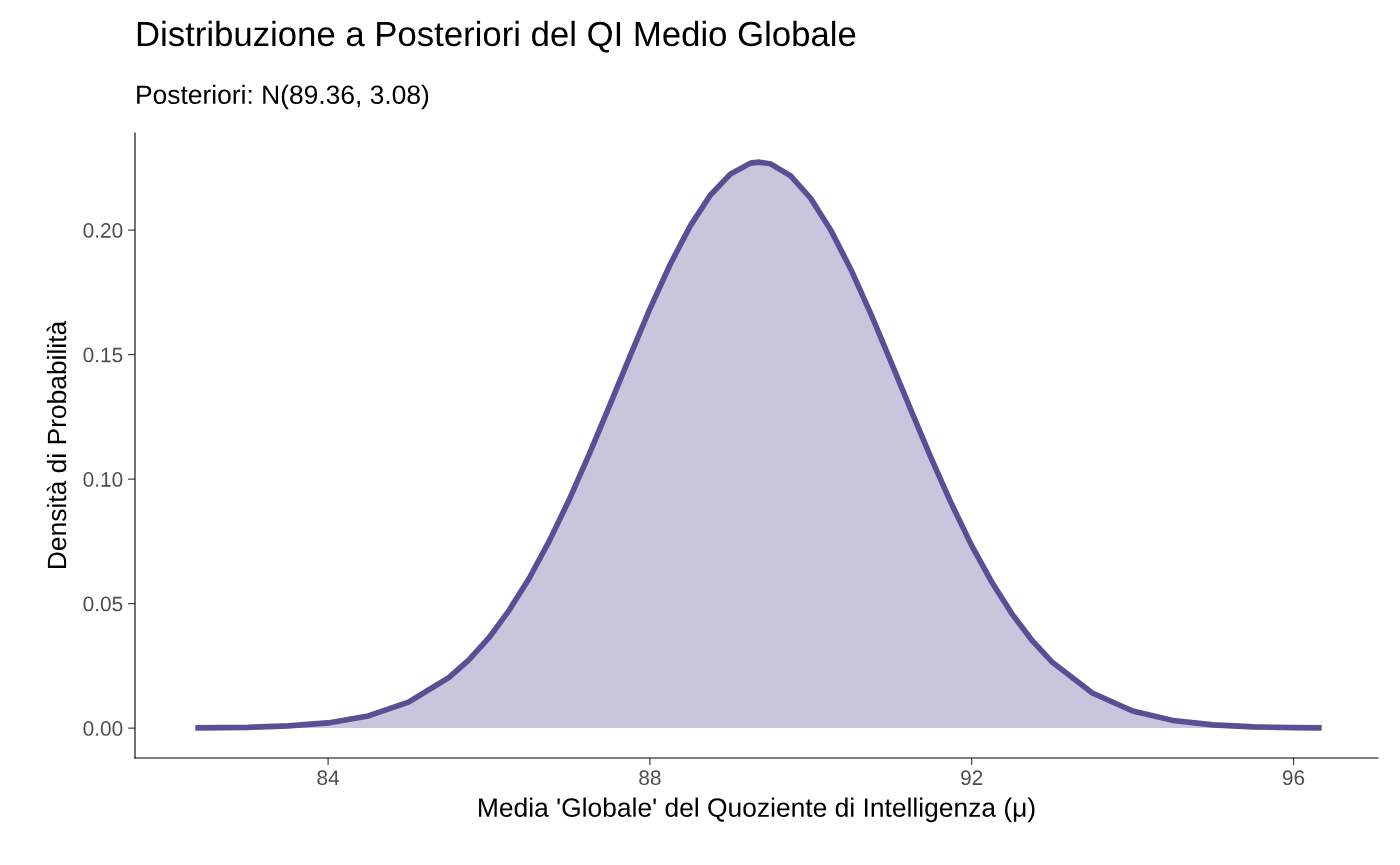 This screenshot has height=865, width=1400. I want to click on chart-subtitle: Posteriori: N(89.36, 3.08), so click(283, 97).